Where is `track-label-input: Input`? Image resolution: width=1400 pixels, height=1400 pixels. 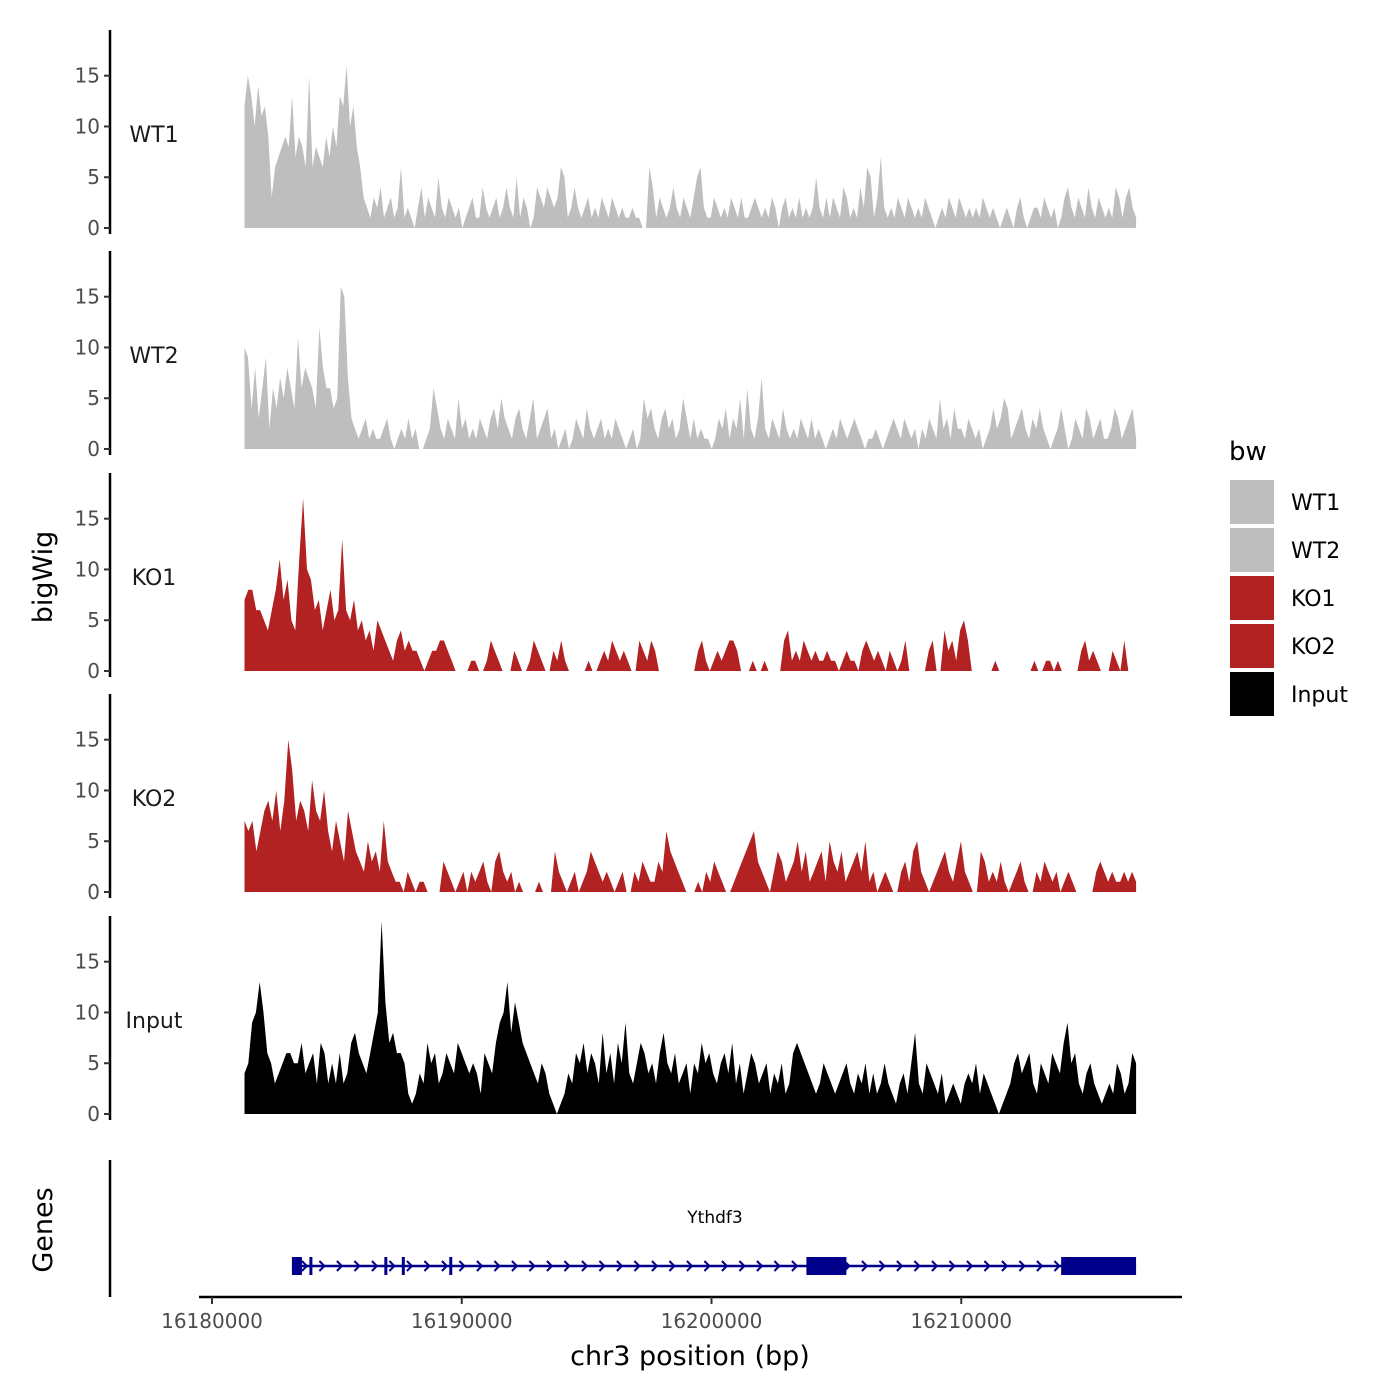 track-label-input: Input is located at coordinates (154, 1021).